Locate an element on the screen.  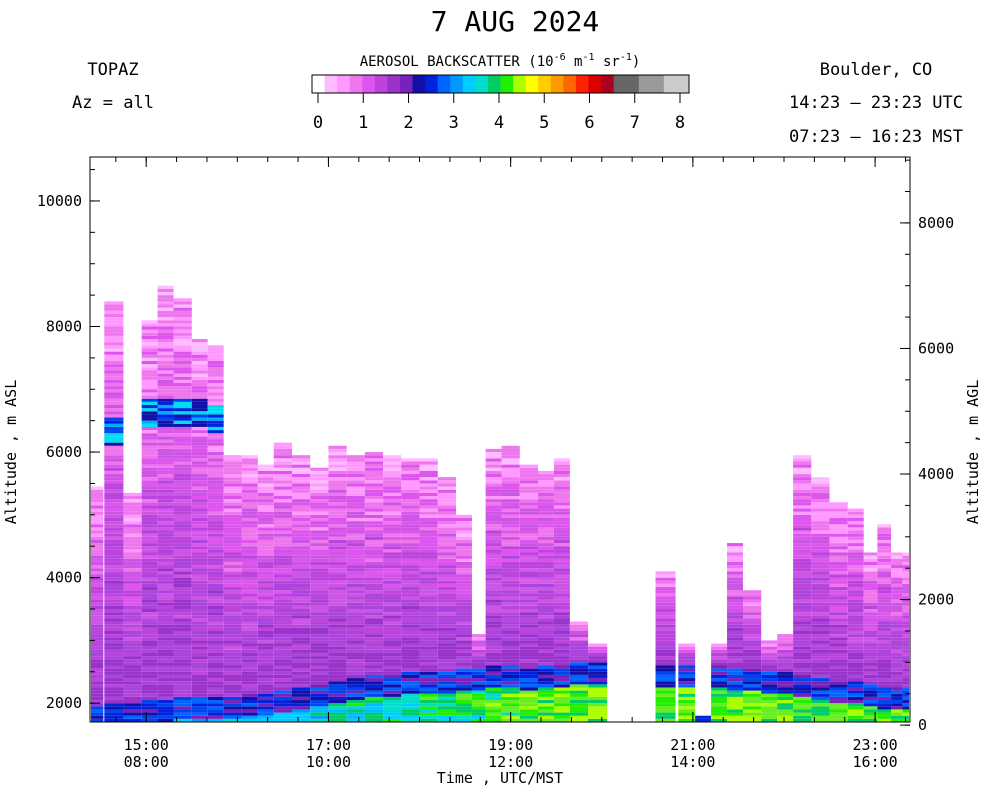
time-range-utc: 14:23 – 23:23 UTC is located at coordinates (876, 103).